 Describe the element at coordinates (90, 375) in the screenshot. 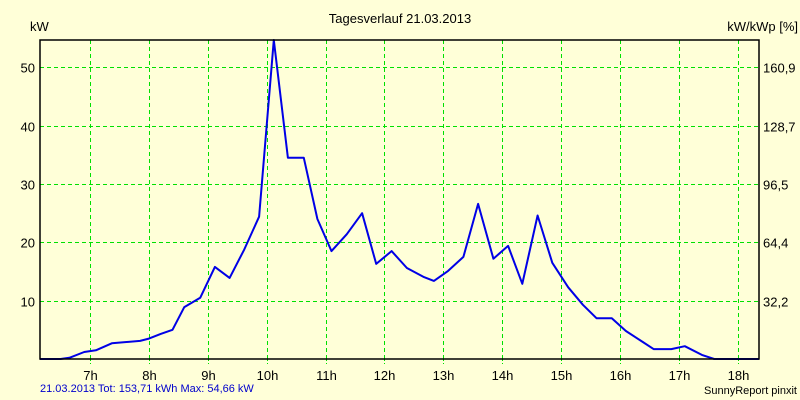

I see `x-tick-label: 7h` at that location.